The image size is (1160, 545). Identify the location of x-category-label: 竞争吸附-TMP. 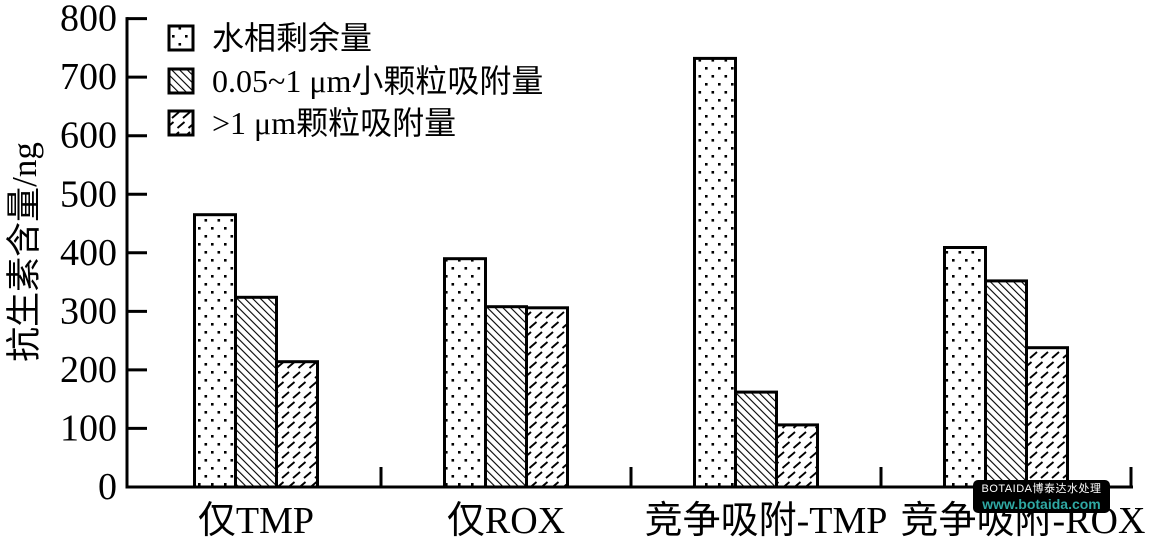
(766, 521).